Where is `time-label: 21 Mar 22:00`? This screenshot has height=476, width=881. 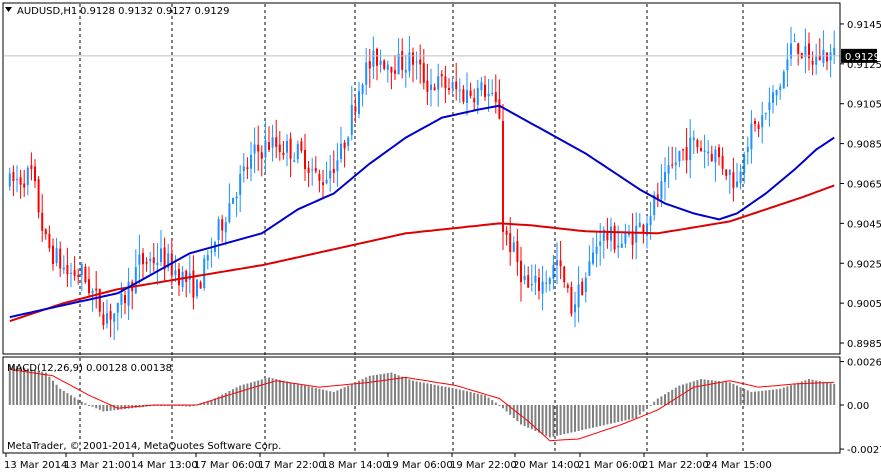 time-label: 21 Mar 22:00 is located at coordinates (675, 465).